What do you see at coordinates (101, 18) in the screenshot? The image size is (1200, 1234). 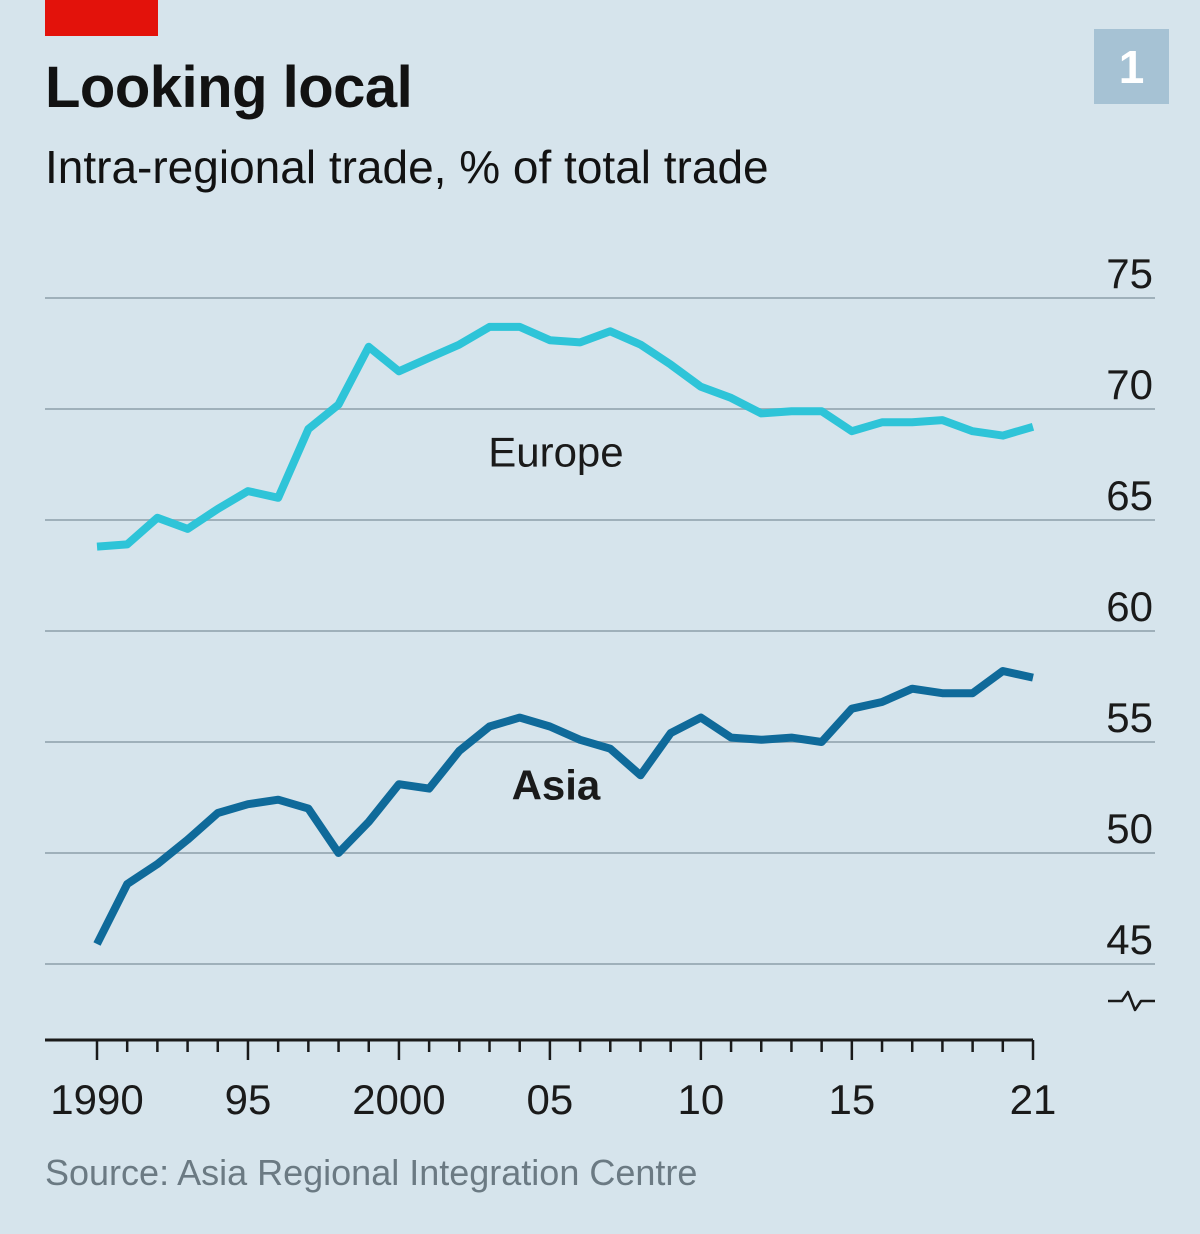 I see `brand-red-bar` at bounding box center [101, 18].